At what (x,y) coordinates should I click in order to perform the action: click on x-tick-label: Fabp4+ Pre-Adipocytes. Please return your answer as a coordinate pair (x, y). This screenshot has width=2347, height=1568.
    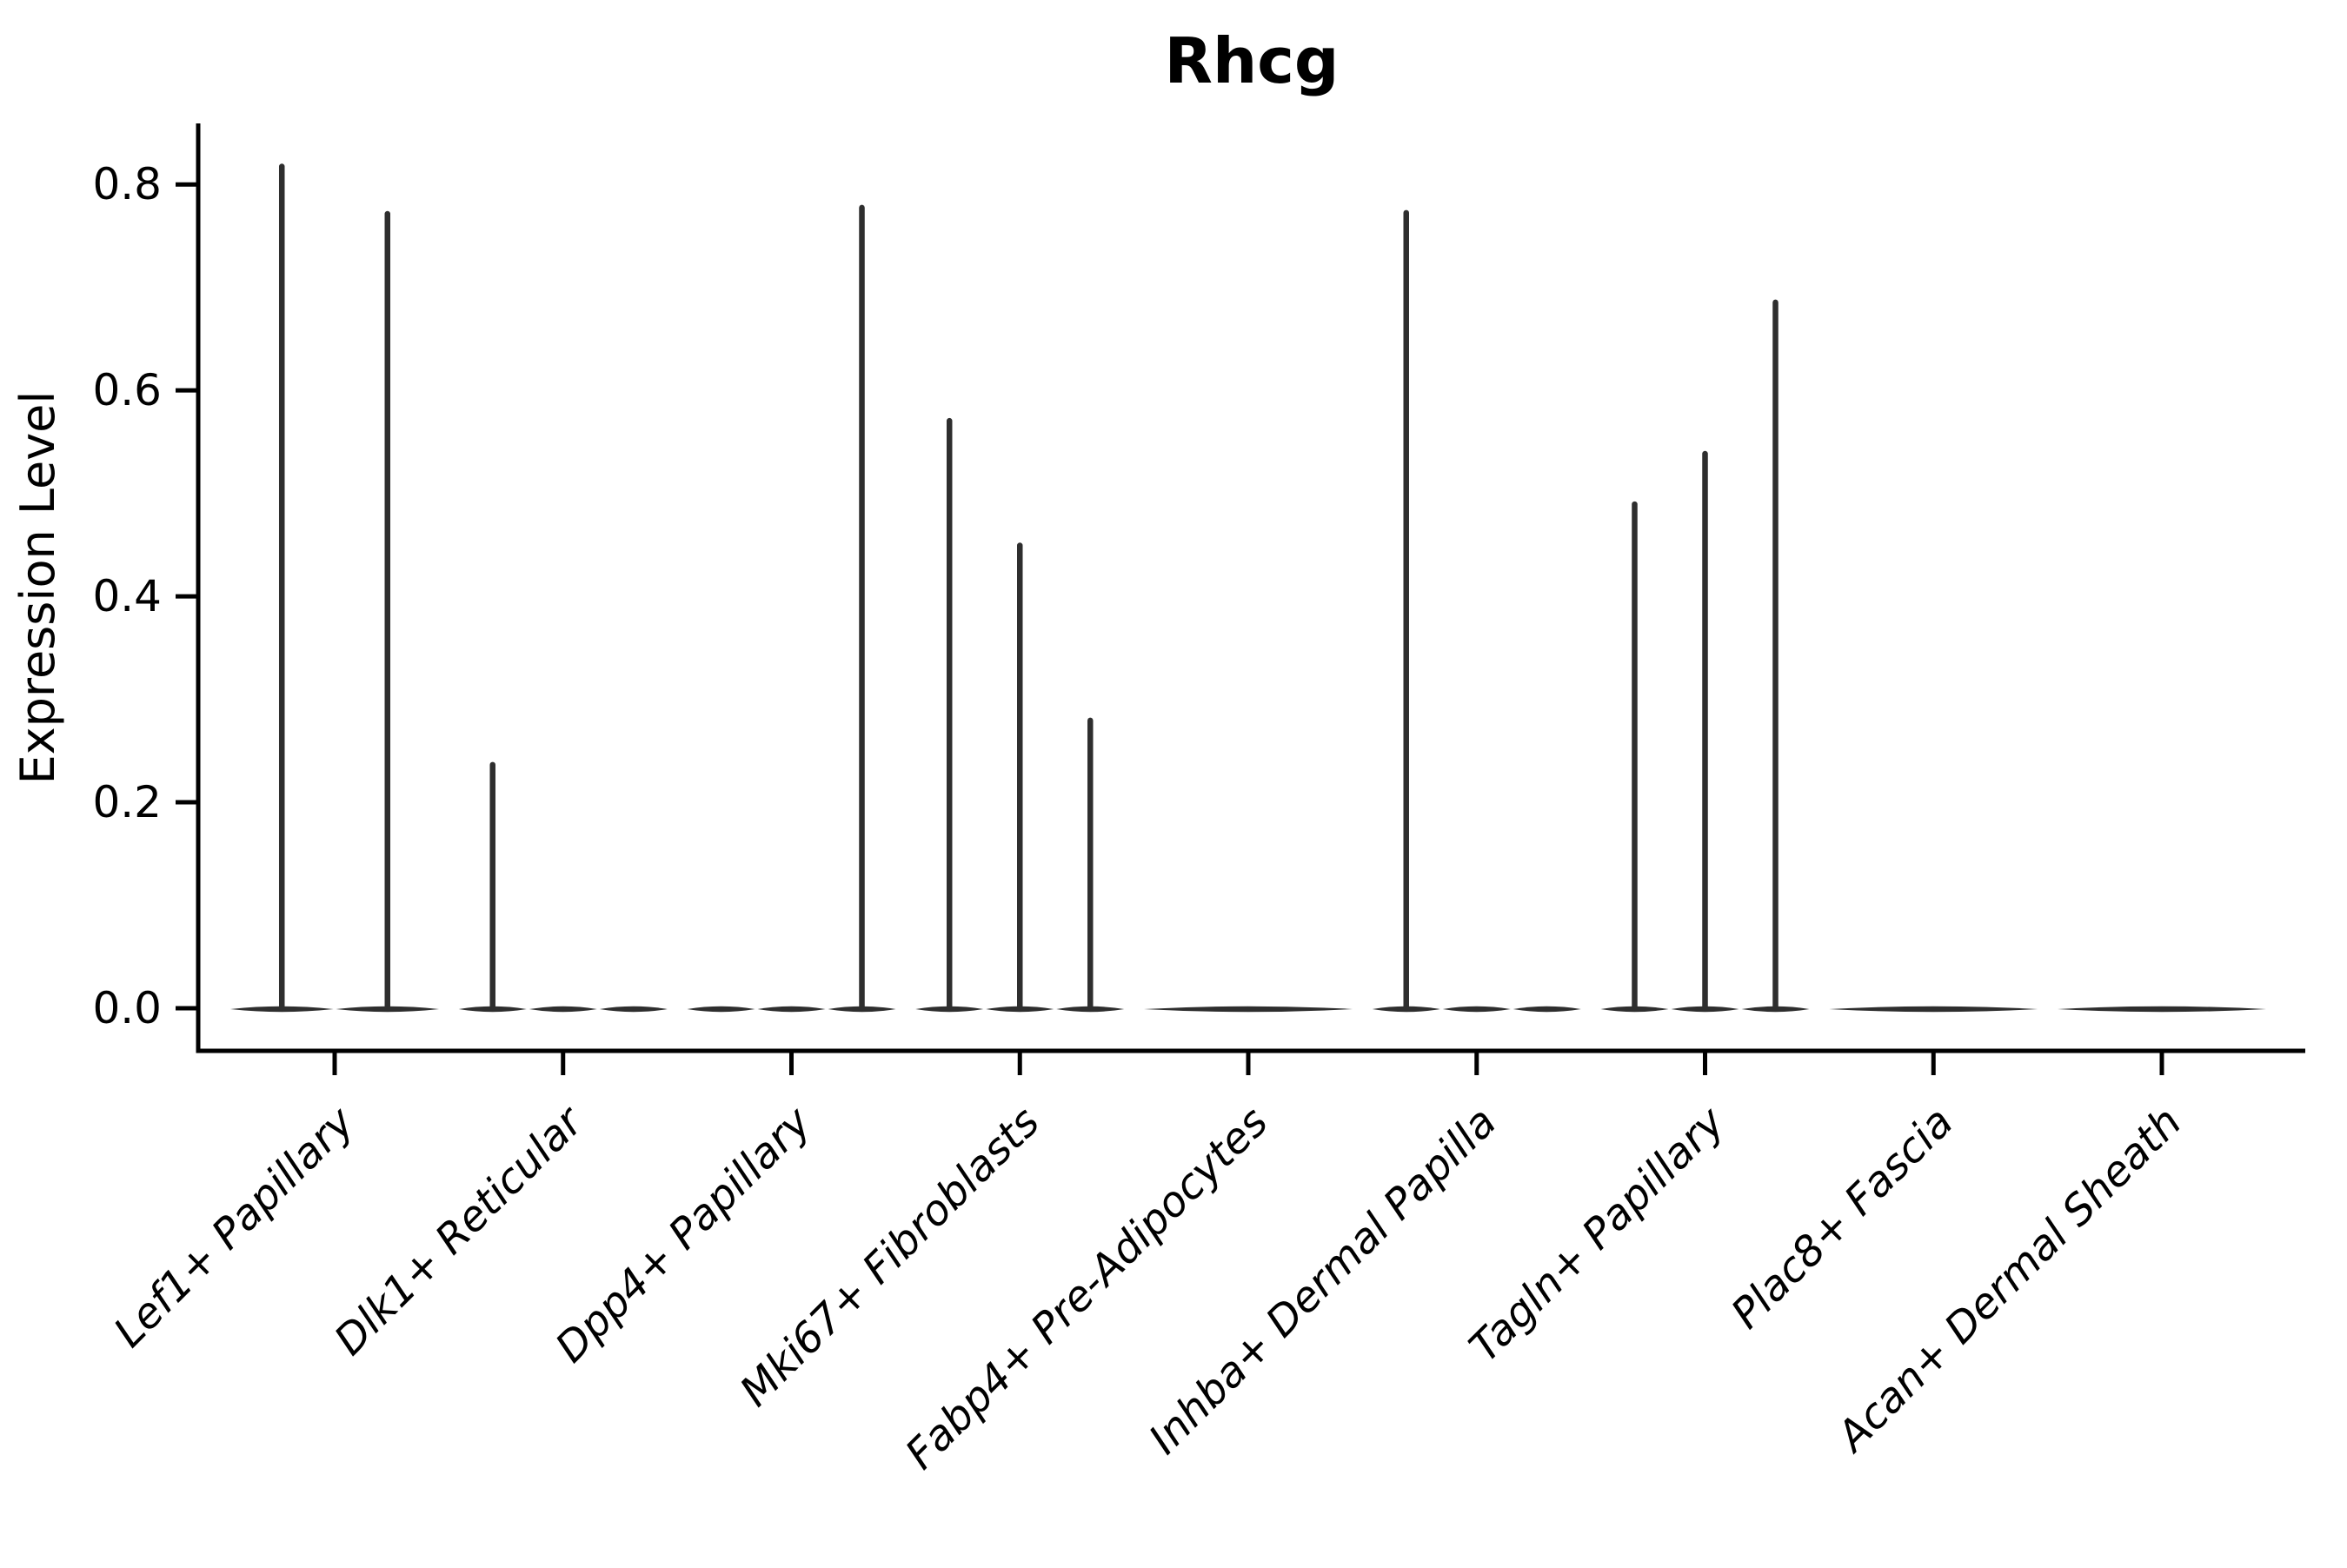
    Looking at the image, I should click on (1087, 1288).